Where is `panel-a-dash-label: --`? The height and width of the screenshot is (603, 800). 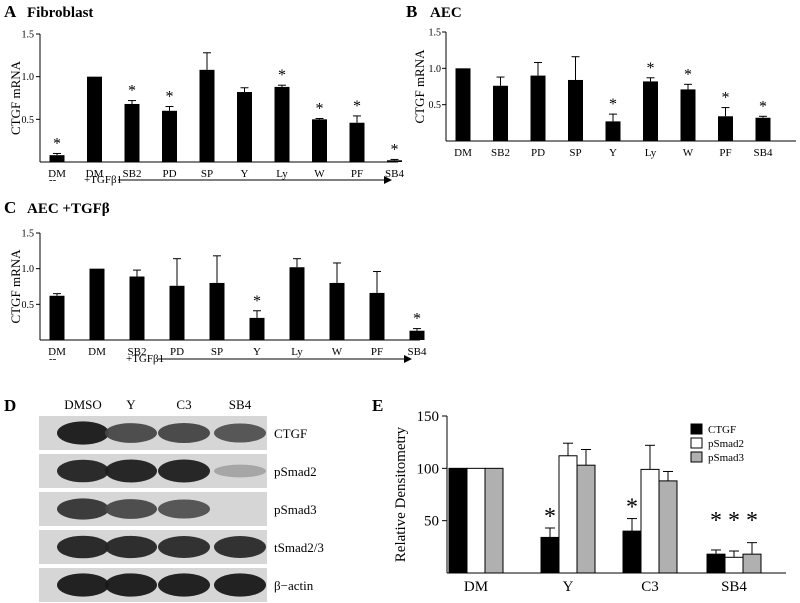 panel-a-dash-label: -- is located at coordinates (53, 180).